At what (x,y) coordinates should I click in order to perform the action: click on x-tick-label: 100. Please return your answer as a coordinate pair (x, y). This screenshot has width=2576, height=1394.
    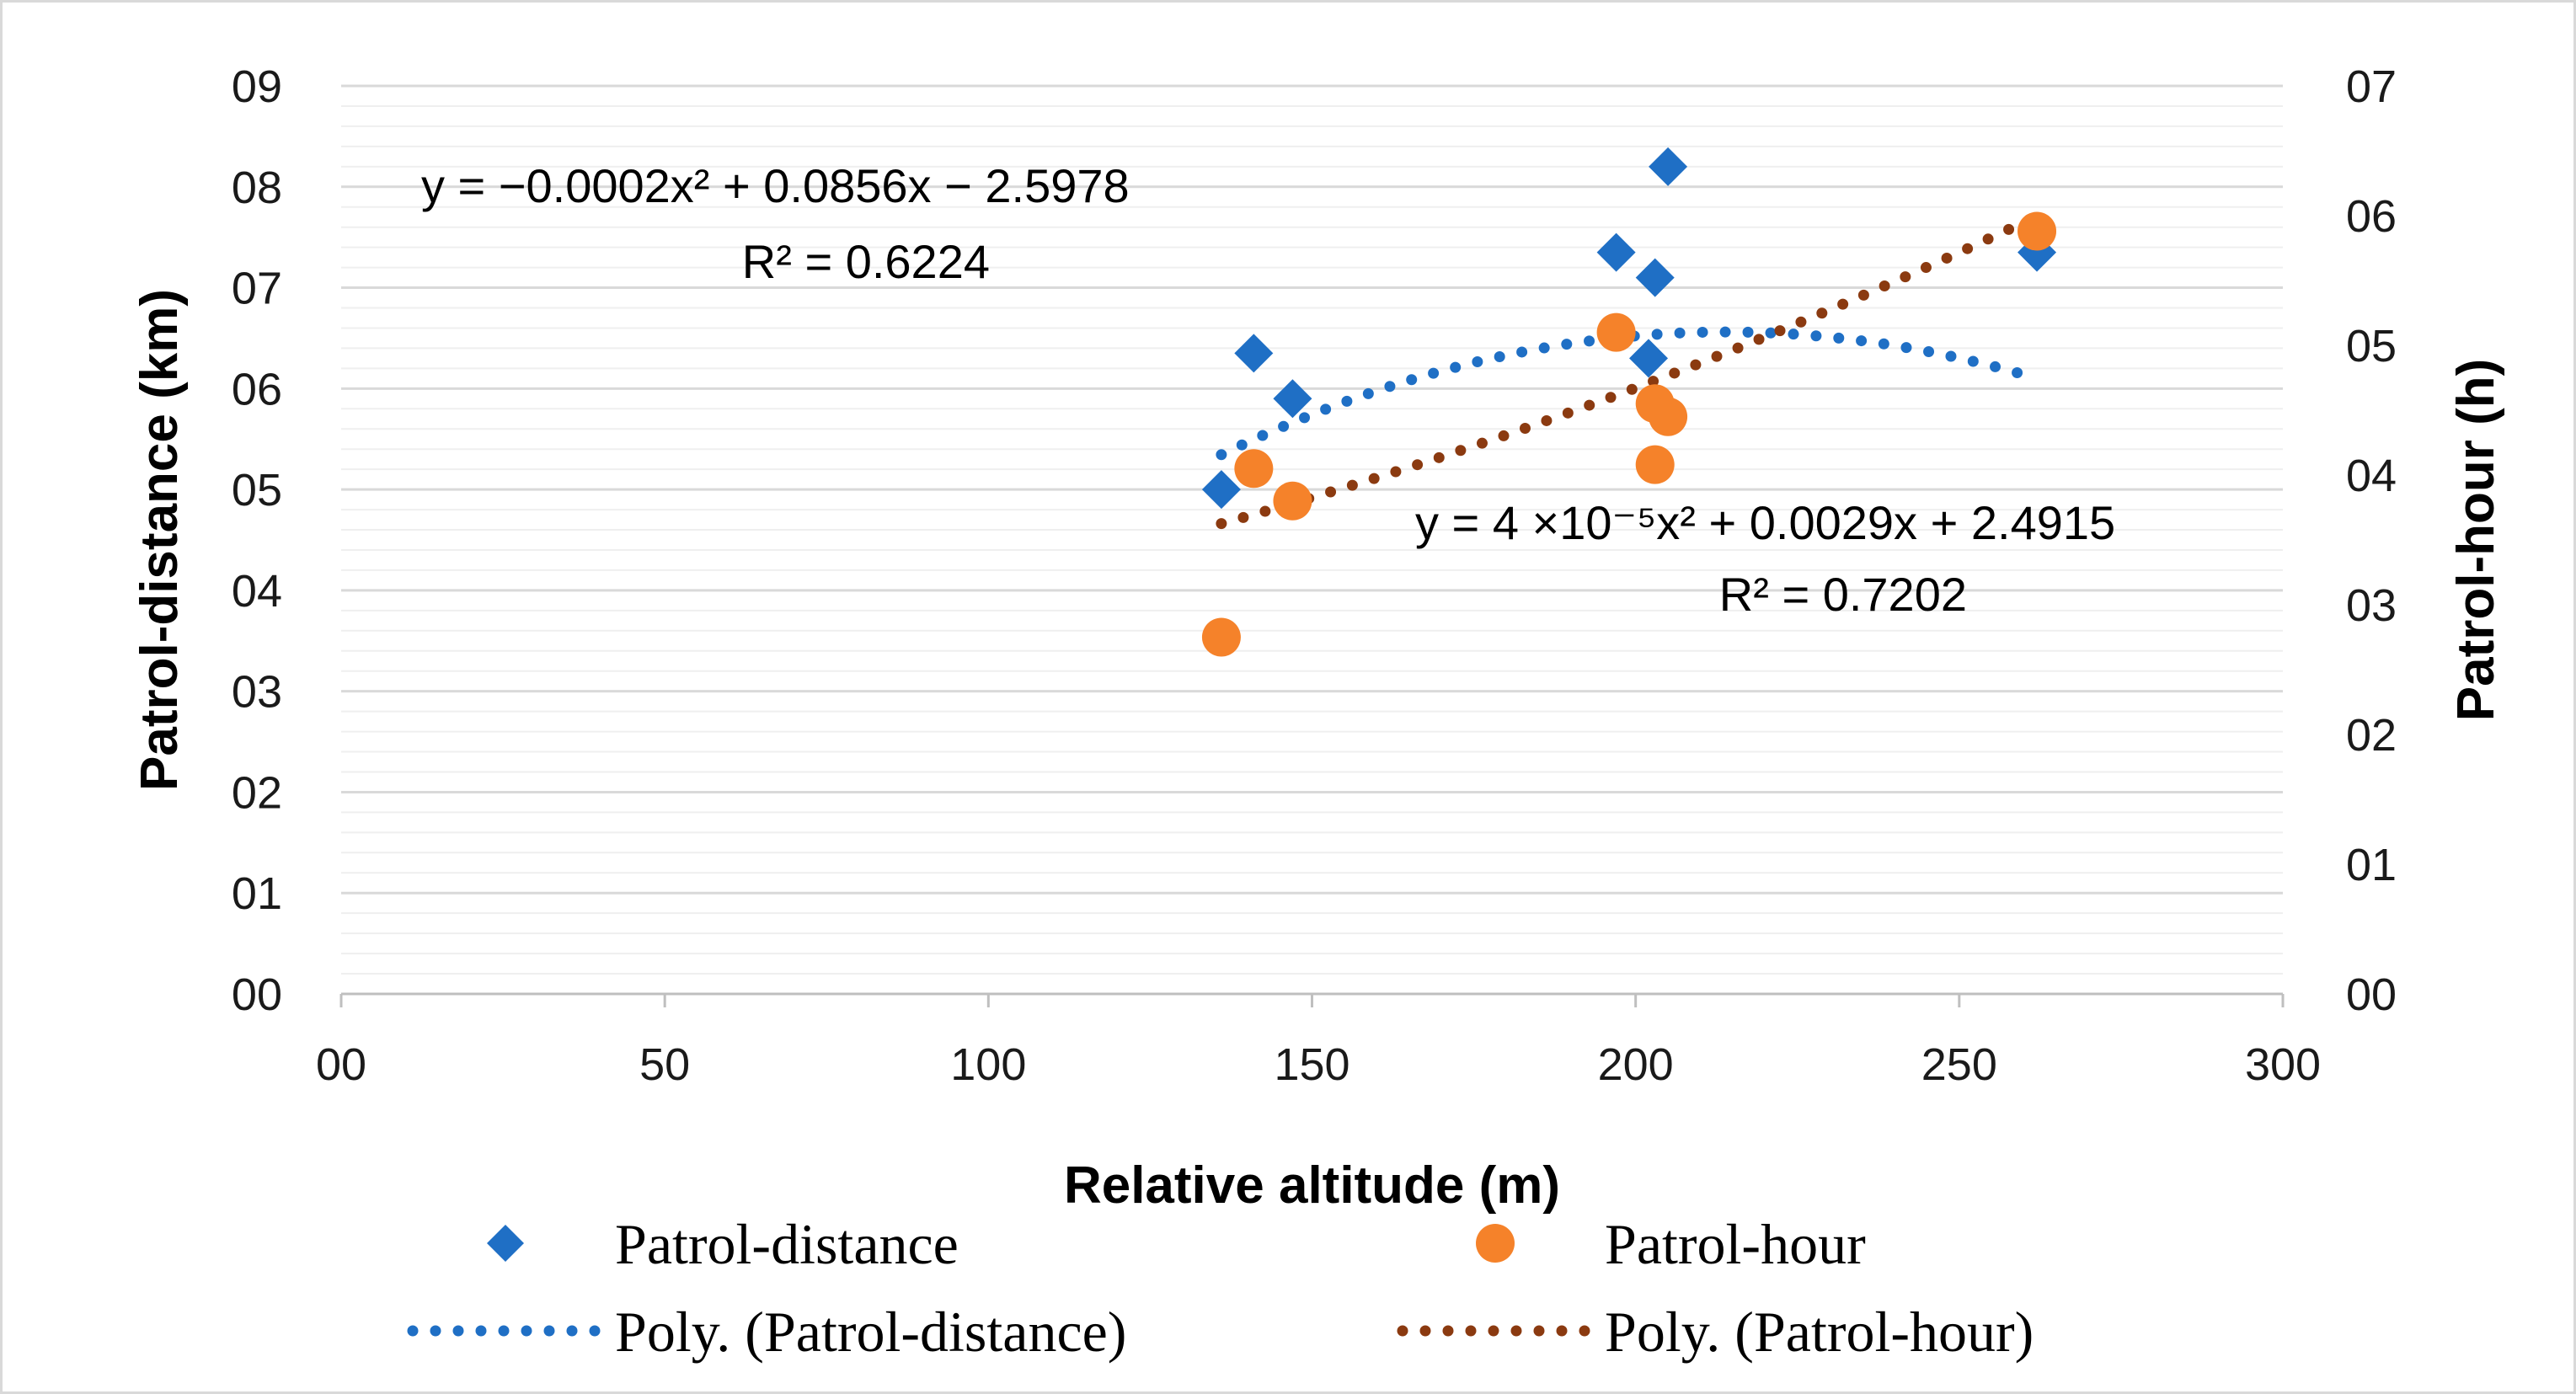
    Looking at the image, I should click on (988, 1064).